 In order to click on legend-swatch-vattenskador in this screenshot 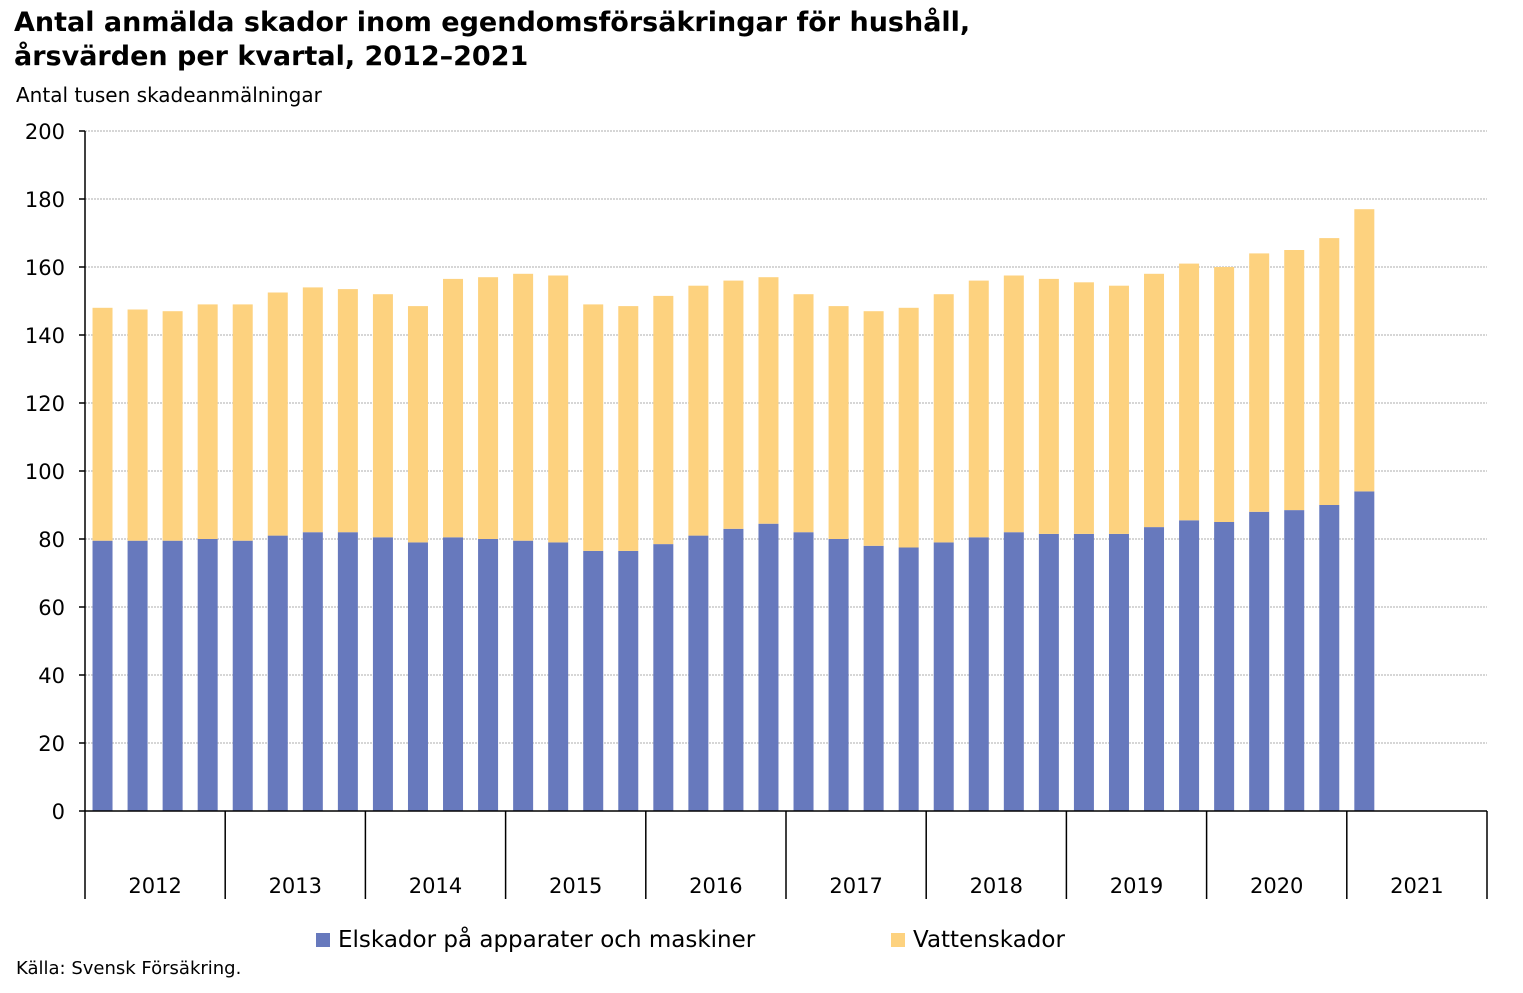, I will do `click(898, 940)`.